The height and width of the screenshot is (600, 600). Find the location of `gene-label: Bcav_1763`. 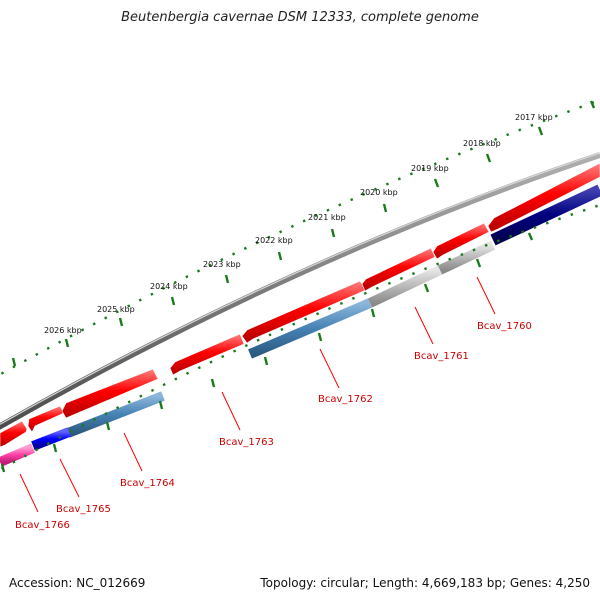

gene-label: Bcav_1763 is located at coordinates (246, 442).